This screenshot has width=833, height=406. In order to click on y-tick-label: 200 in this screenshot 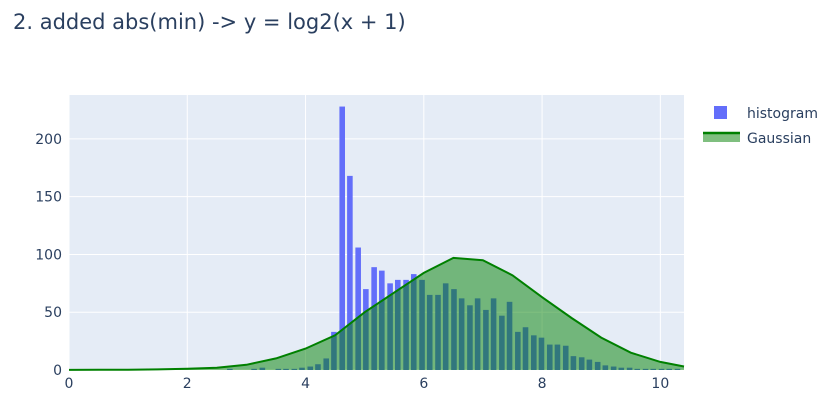, I will do `click(48, 140)`.